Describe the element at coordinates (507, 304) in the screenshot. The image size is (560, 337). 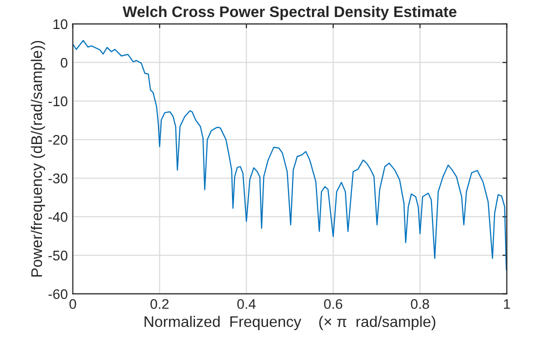
I see `x-tick-label: 1` at that location.